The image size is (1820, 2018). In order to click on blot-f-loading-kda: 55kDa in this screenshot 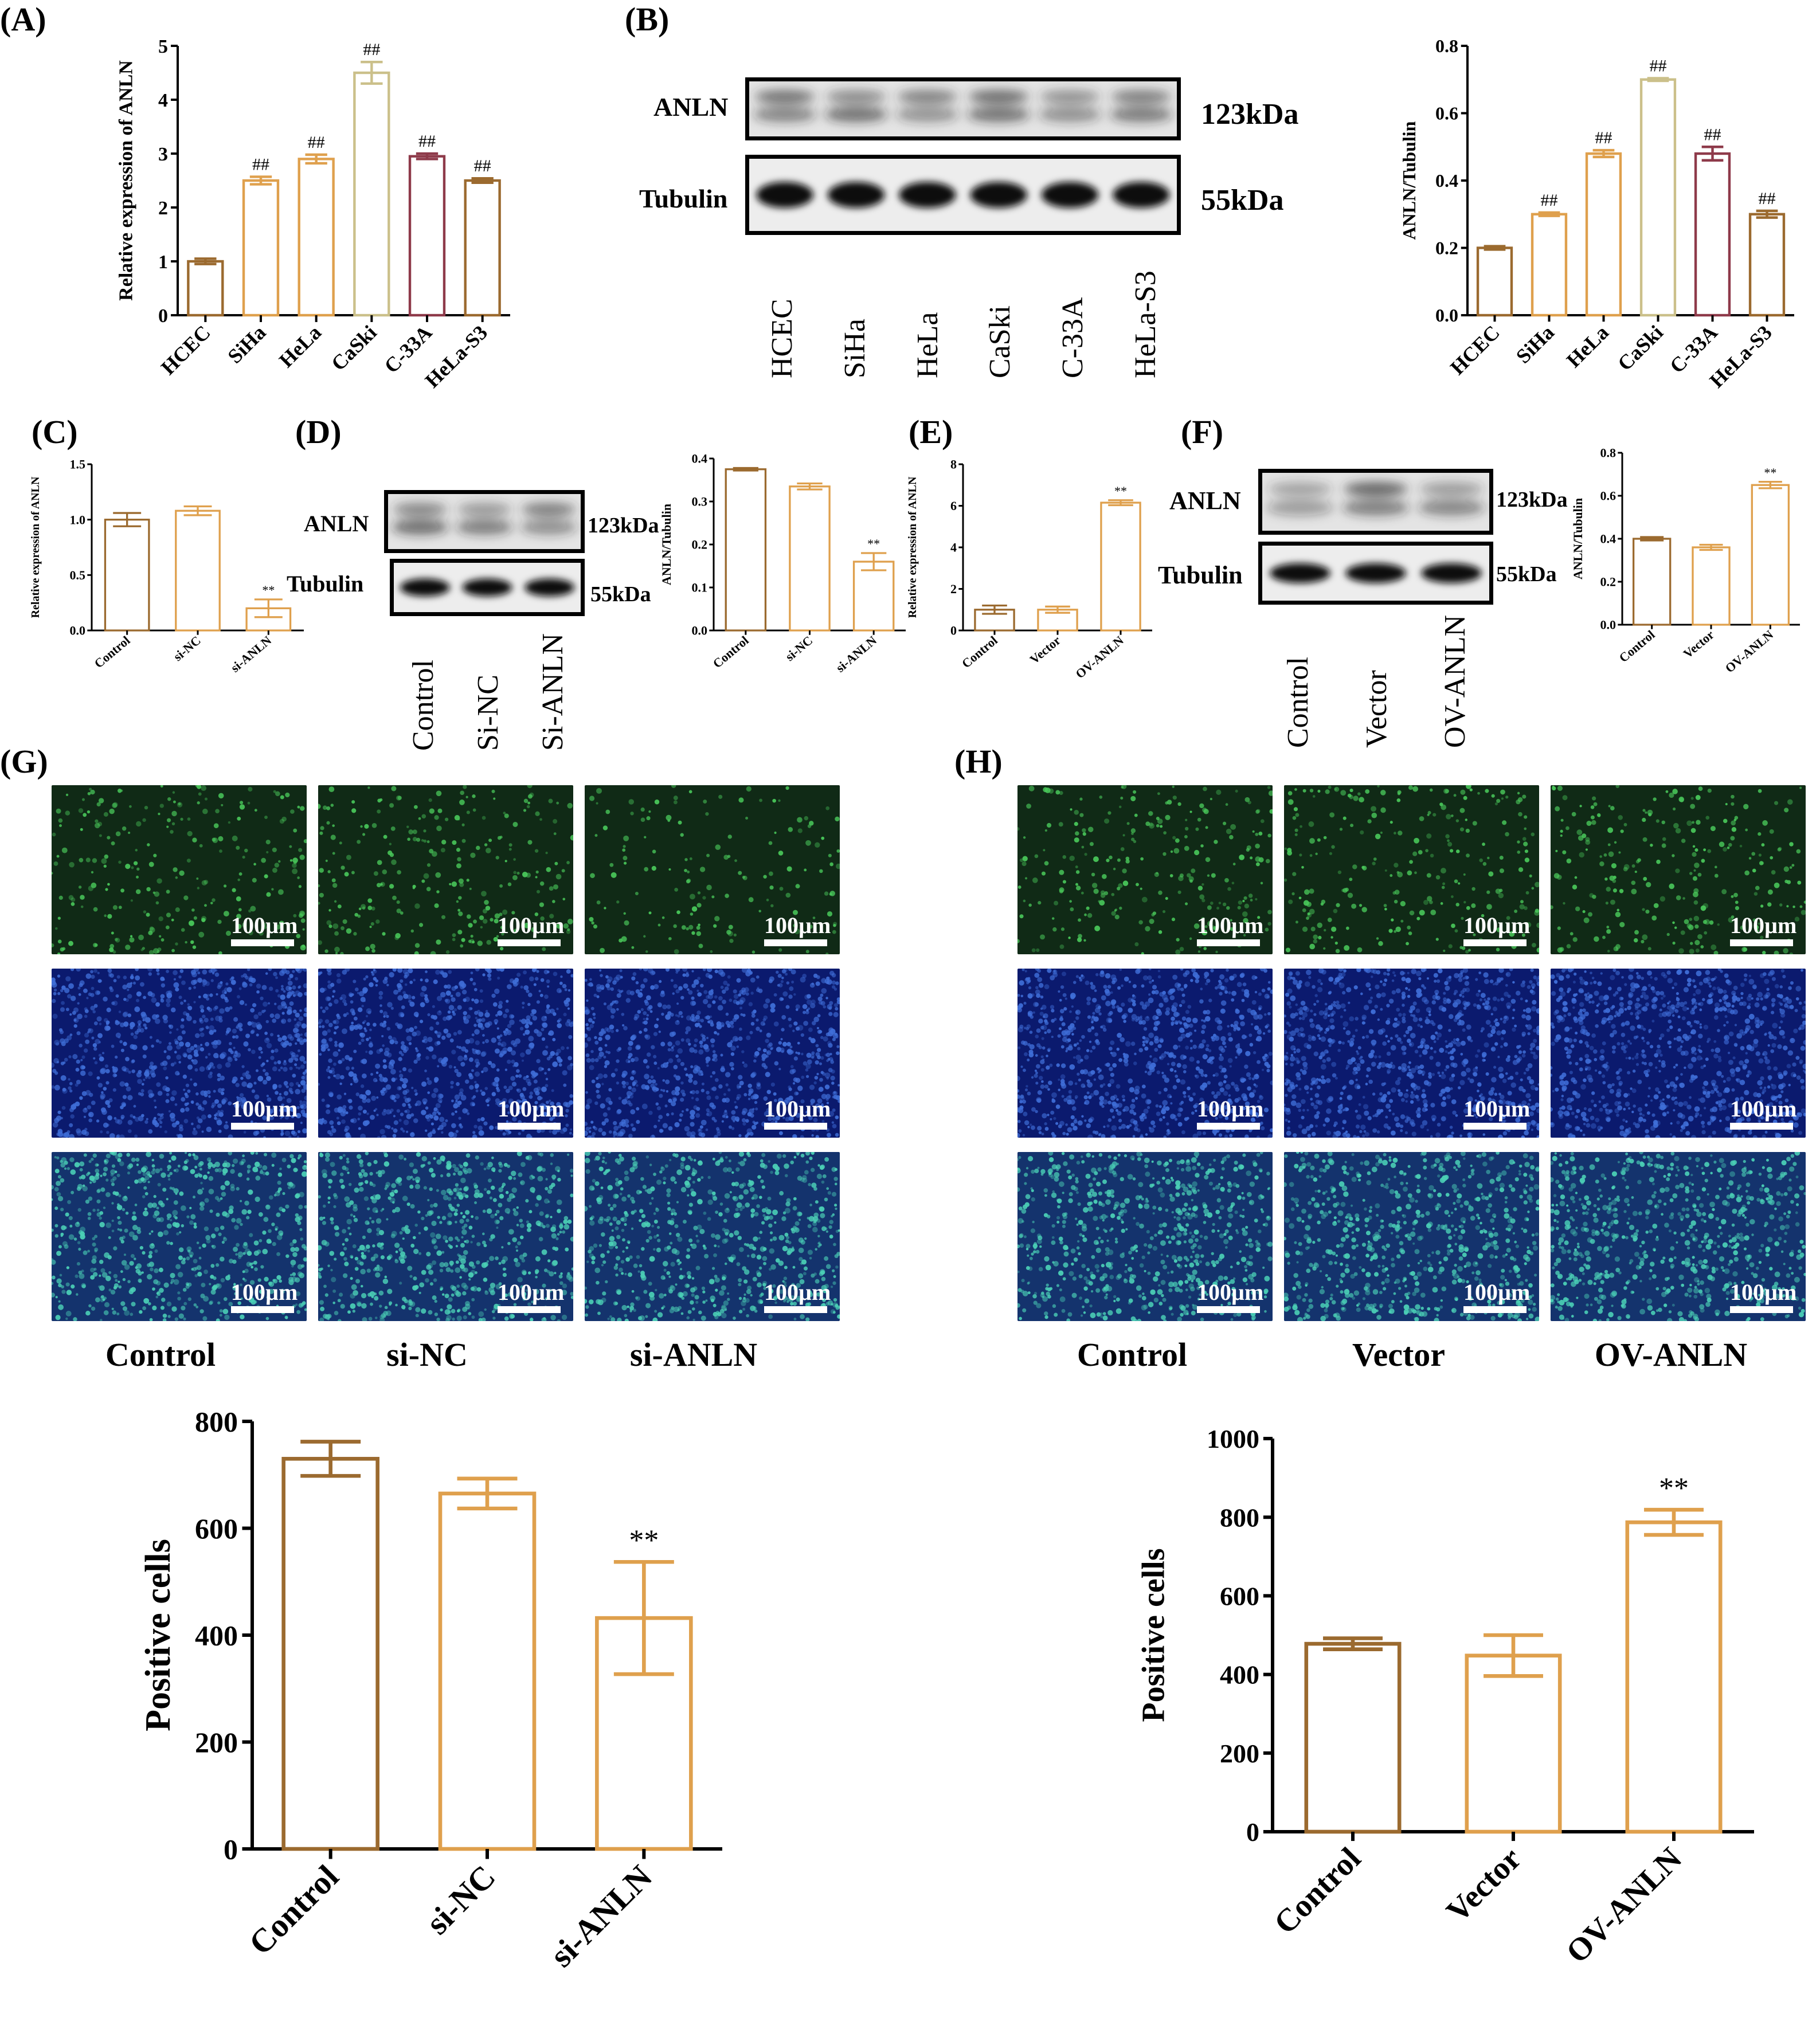, I will do `click(1527, 574)`.